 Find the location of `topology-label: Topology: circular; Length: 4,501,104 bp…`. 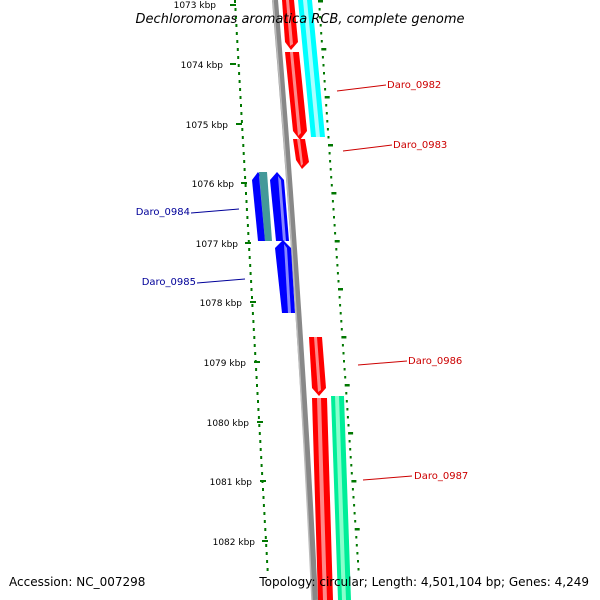

topology-label: Topology: circular; Length: 4,501,104 bp… is located at coordinates (423, 582).